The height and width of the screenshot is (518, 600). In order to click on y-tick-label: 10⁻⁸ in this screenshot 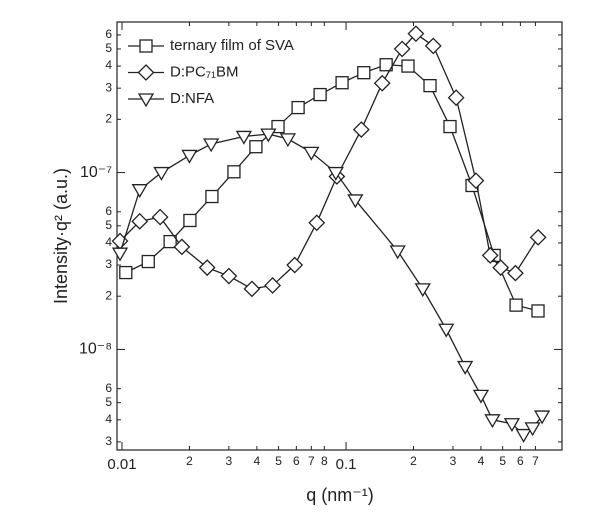, I will do `click(95, 349)`.